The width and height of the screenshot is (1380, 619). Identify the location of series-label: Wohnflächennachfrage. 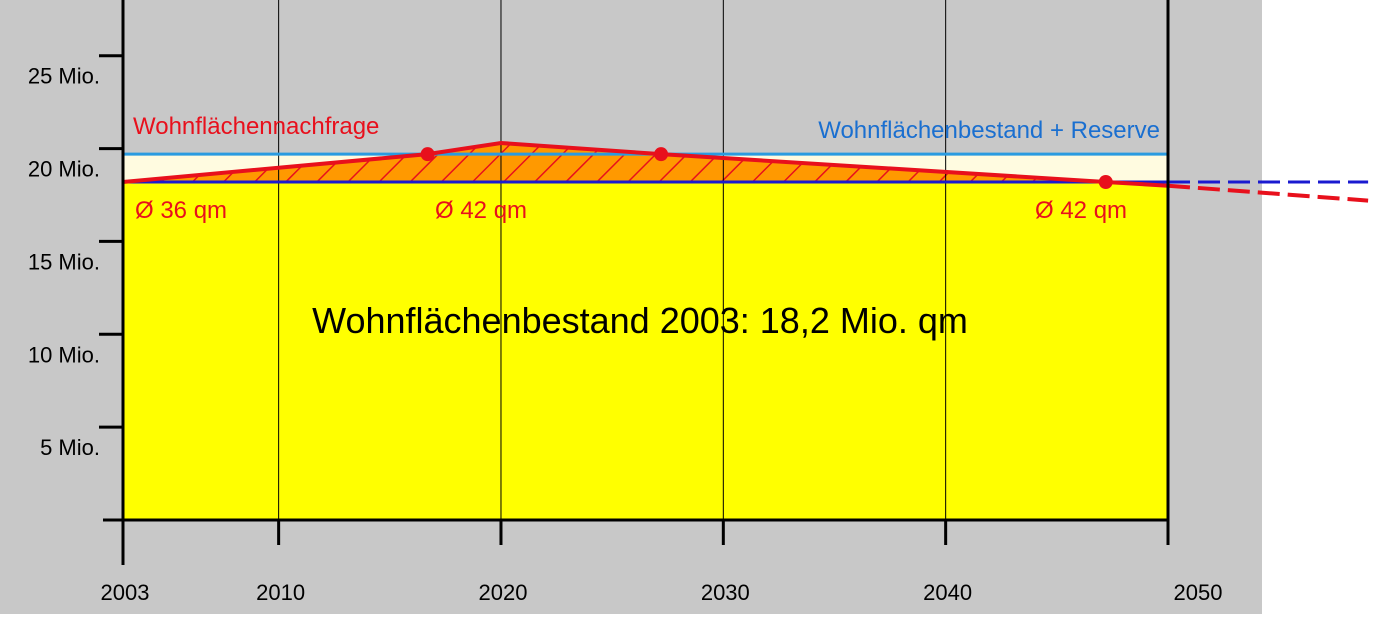
(256, 126).